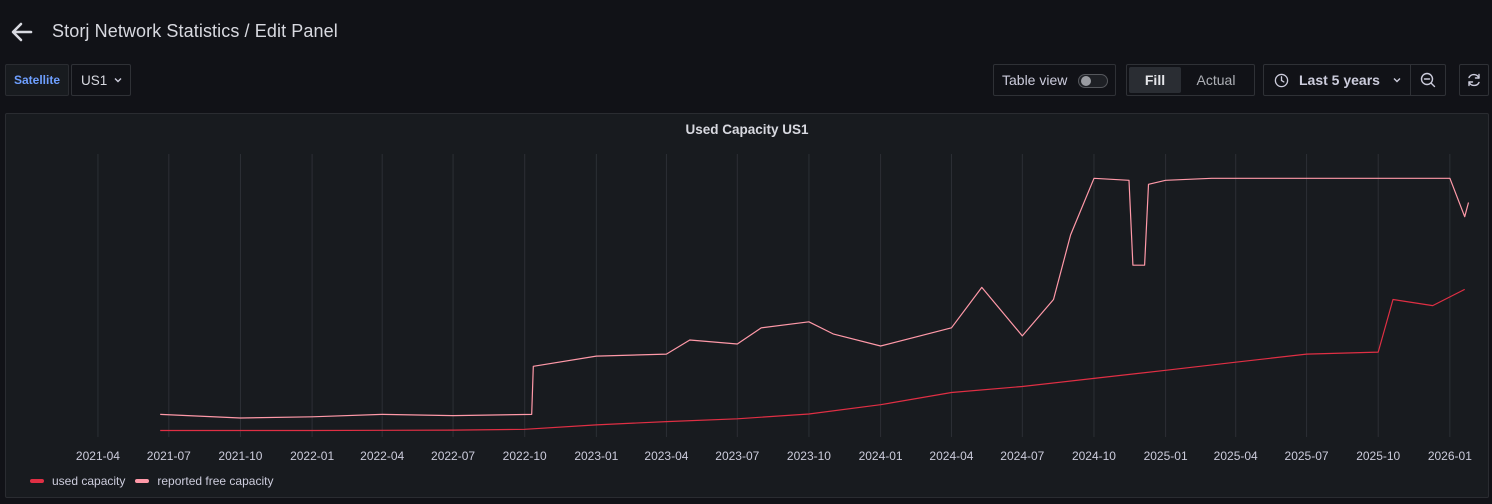 This screenshot has height=504, width=1492. I want to click on x-tick-label: 2024-04, so click(951, 456).